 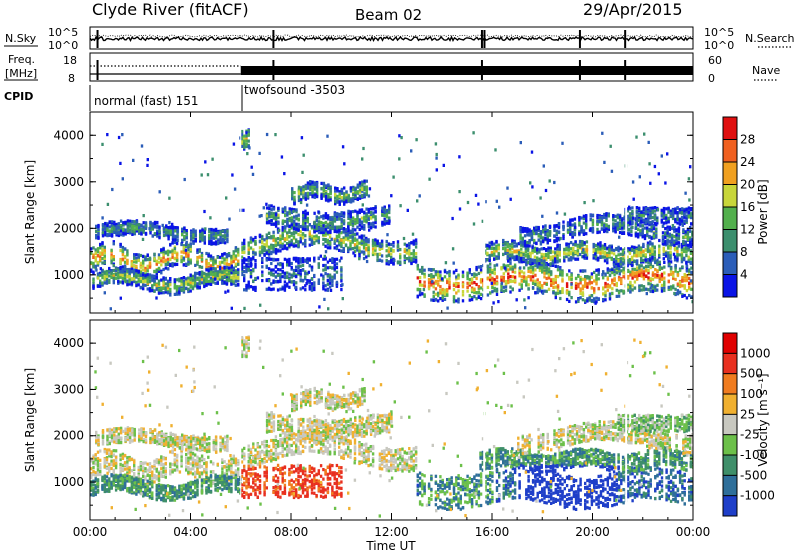 I want to click on beam-title: Beam 02, so click(x=388, y=15).